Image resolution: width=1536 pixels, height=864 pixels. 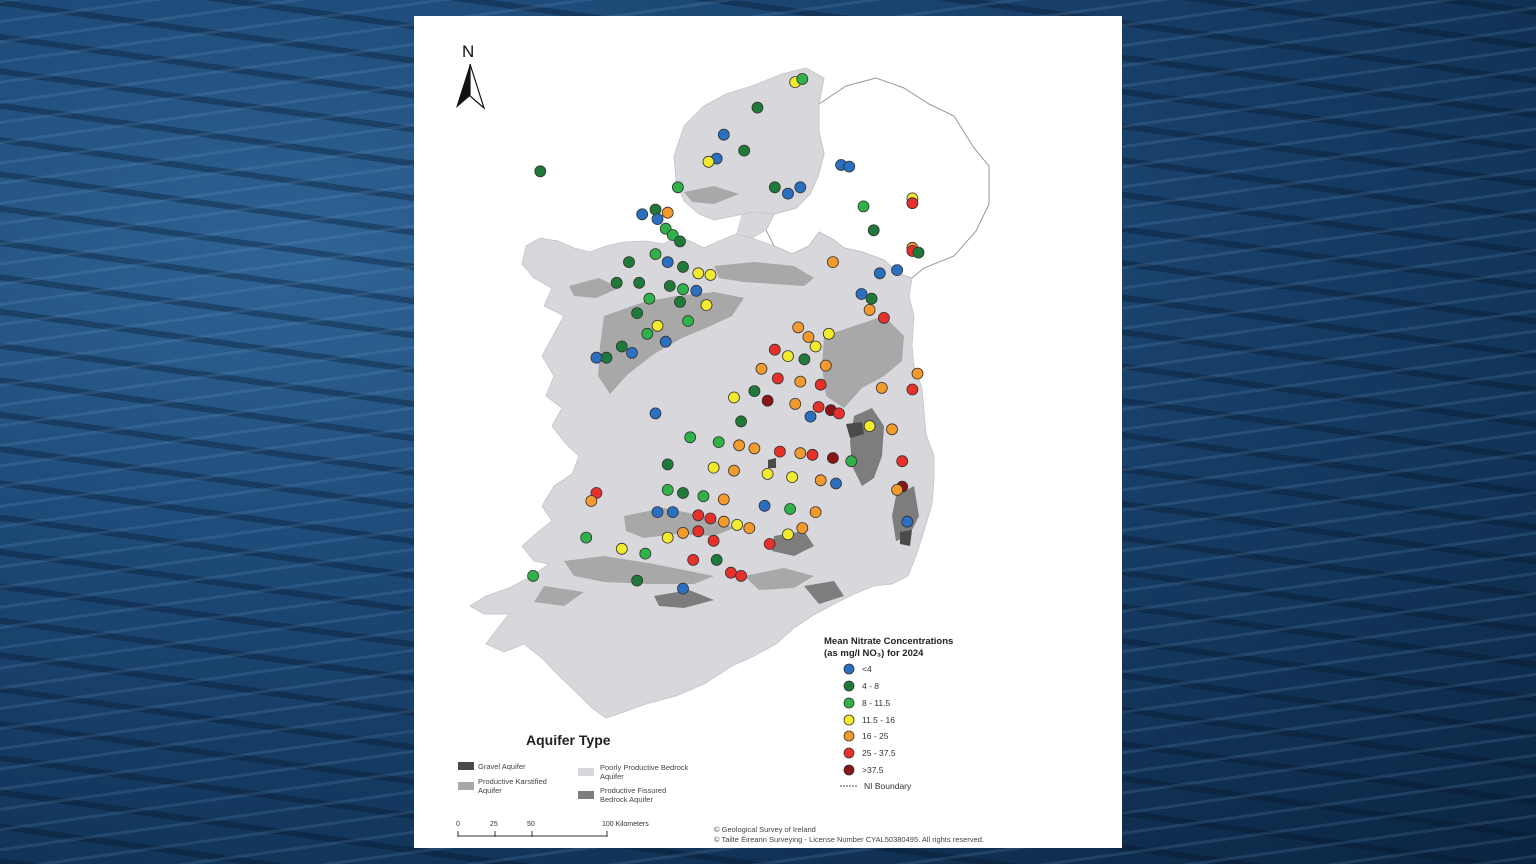 What do you see at coordinates (874, 653) in the screenshot?
I see `legend-title-line2: (as mg/l NO₃) for 2024` at bounding box center [874, 653].